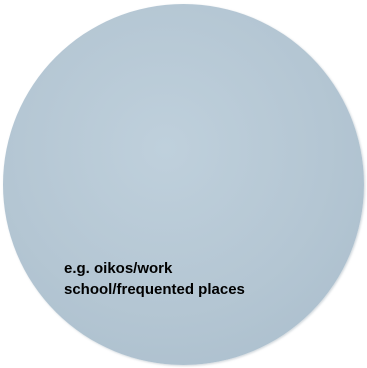  What do you see at coordinates (184, 279) in the screenshot?
I see `circle-caption: e.g. oikos/work school/frequented places` at bounding box center [184, 279].